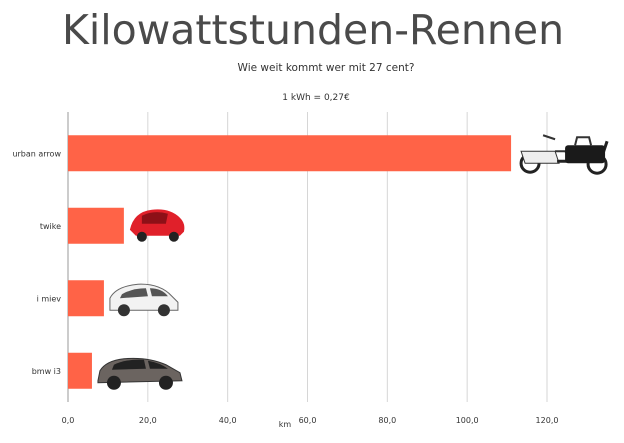  What do you see at coordinates (96, 225) in the screenshot?
I see `bar-twike` at bounding box center [96, 225].